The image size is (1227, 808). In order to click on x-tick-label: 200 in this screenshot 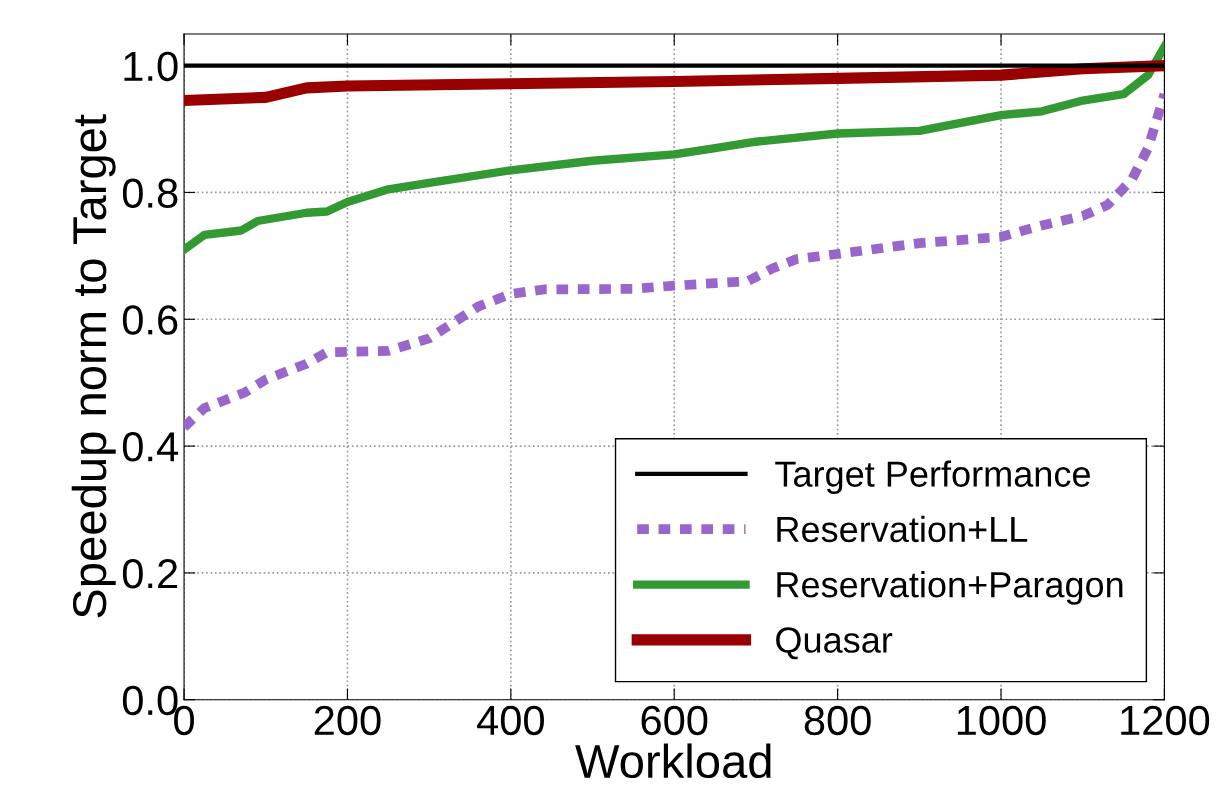, I will do `click(347, 720)`.